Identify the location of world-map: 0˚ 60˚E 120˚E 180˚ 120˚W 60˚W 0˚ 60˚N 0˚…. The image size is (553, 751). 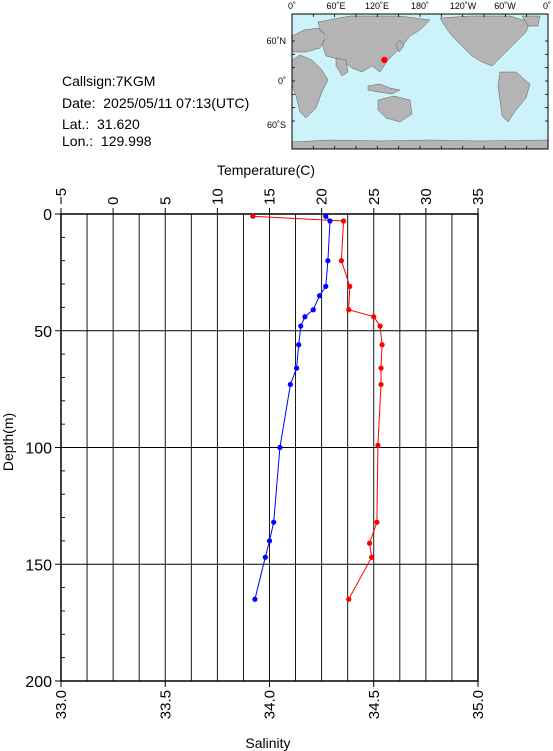
(408, 75).